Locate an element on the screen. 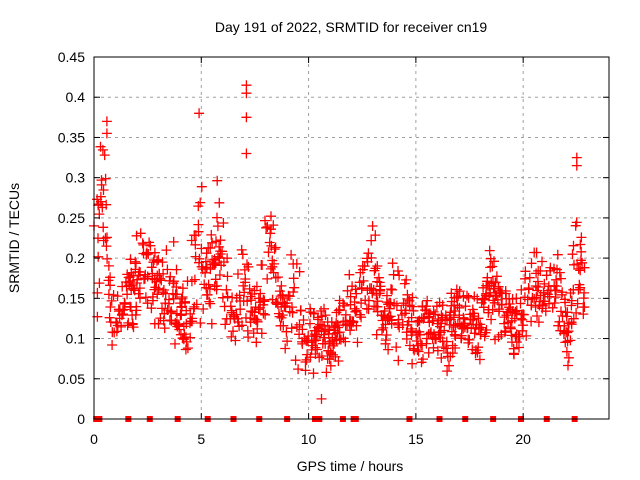 The width and height of the screenshot is (640, 480). x-tick-label: 0 is located at coordinates (94, 439).